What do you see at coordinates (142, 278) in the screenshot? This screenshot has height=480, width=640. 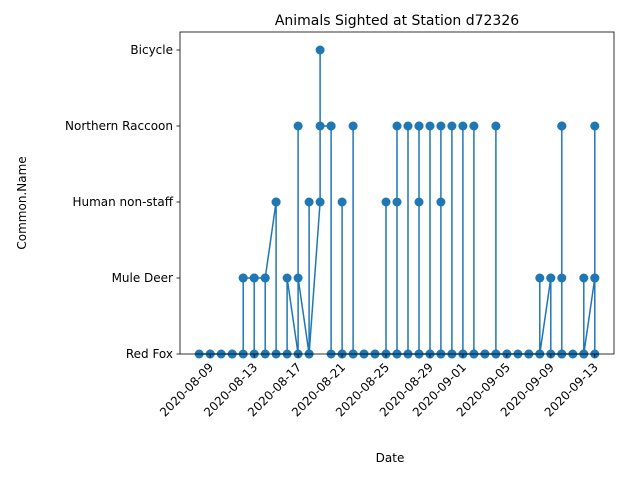 I see `y-tick-label: Mule Deer` at bounding box center [142, 278].